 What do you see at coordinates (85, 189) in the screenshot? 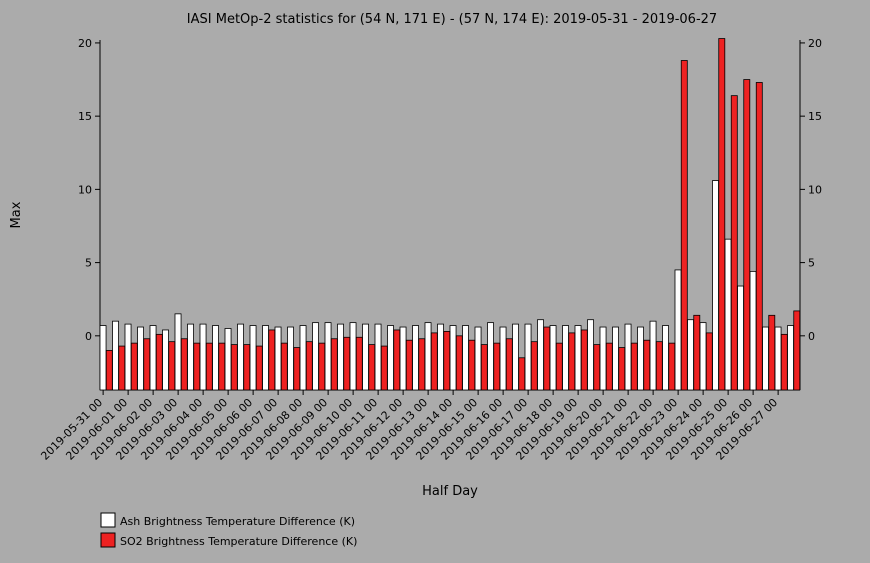
I see `y-tick-label-left-2: 10` at bounding box center [85, 189].